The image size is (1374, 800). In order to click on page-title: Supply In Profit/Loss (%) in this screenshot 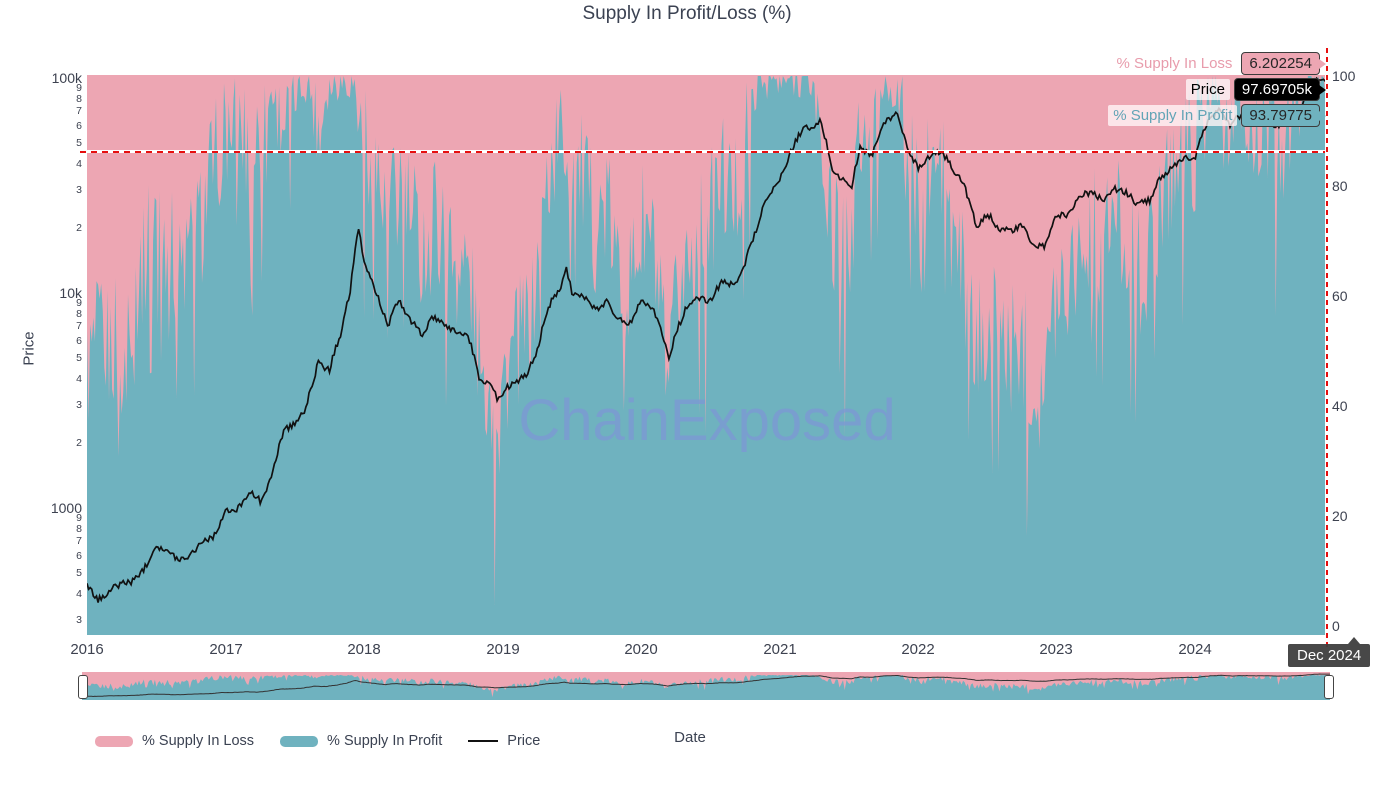, I will do `click(687, 13)`.